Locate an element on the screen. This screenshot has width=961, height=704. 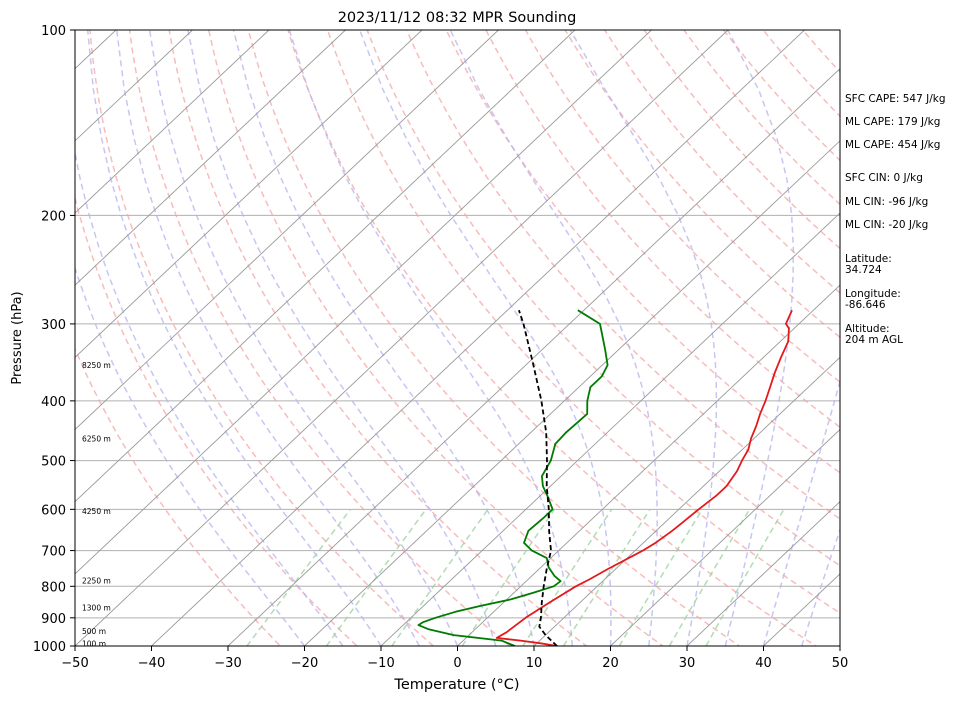
ml-cape-text-2: ML CAPE: 454 J/kg is located at coordinates (892, 145).